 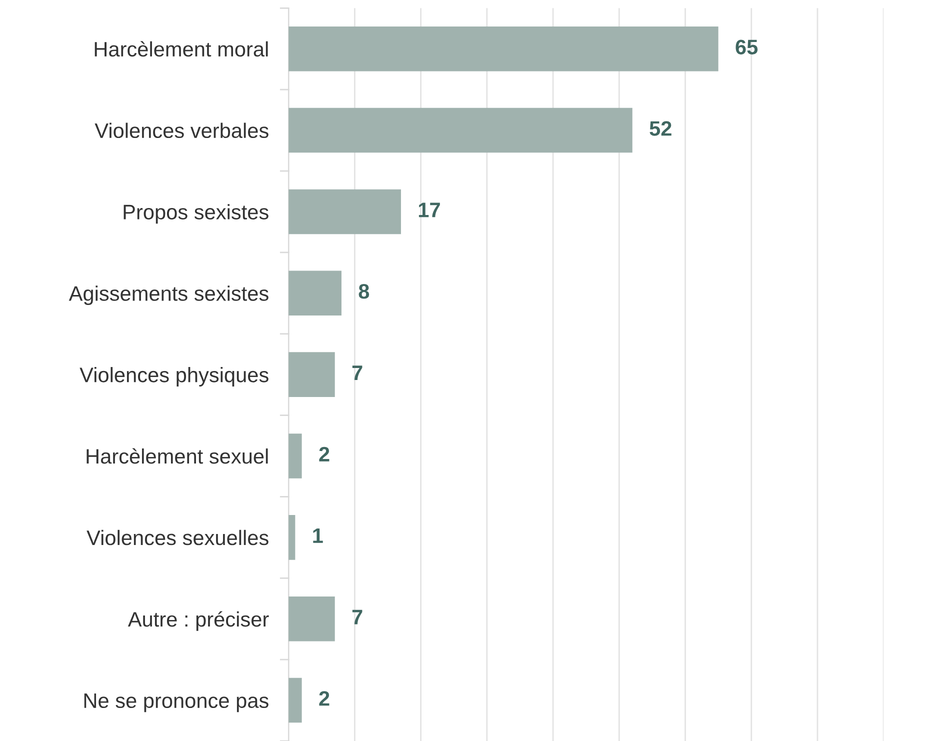 What do you see at coordinates (364, 291) in the screenshot?
I see `data-label: 8` at bounding box center [364, 291].